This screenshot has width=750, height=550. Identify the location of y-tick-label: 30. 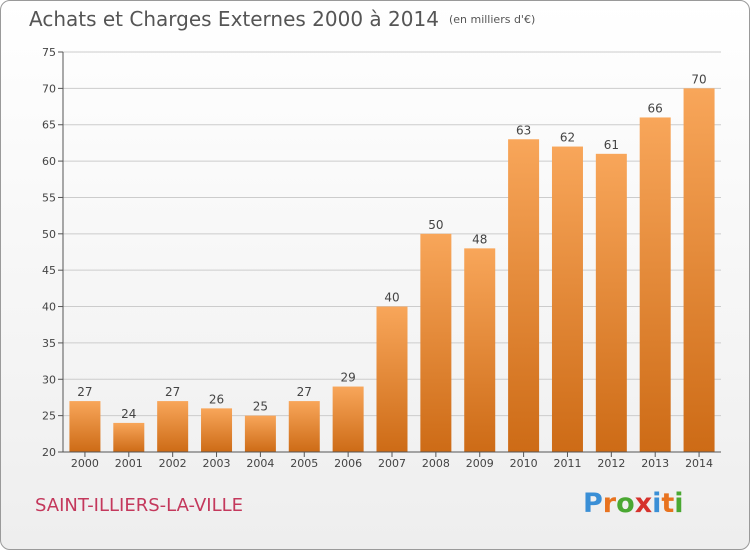
(49, 379).